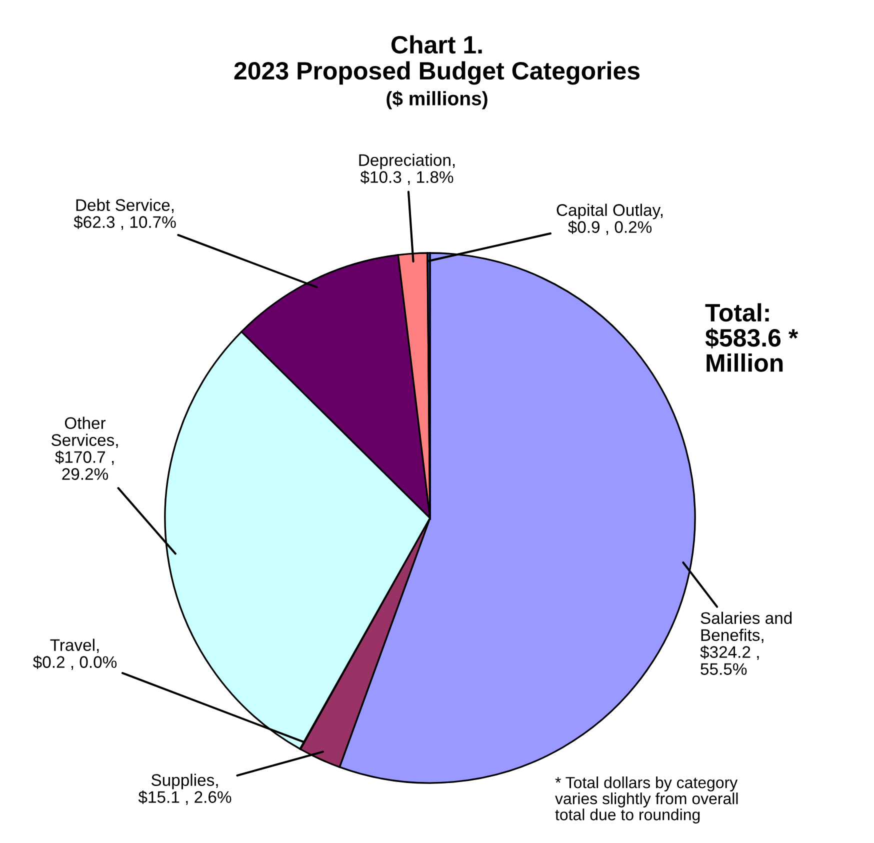 The width and height of the screenshot is (874, 843). Describe the element at coordinates (437, 60) in the screenshot. I see `chart-title: Chart 1. 2023 Proposed Budget Categories` at that location.